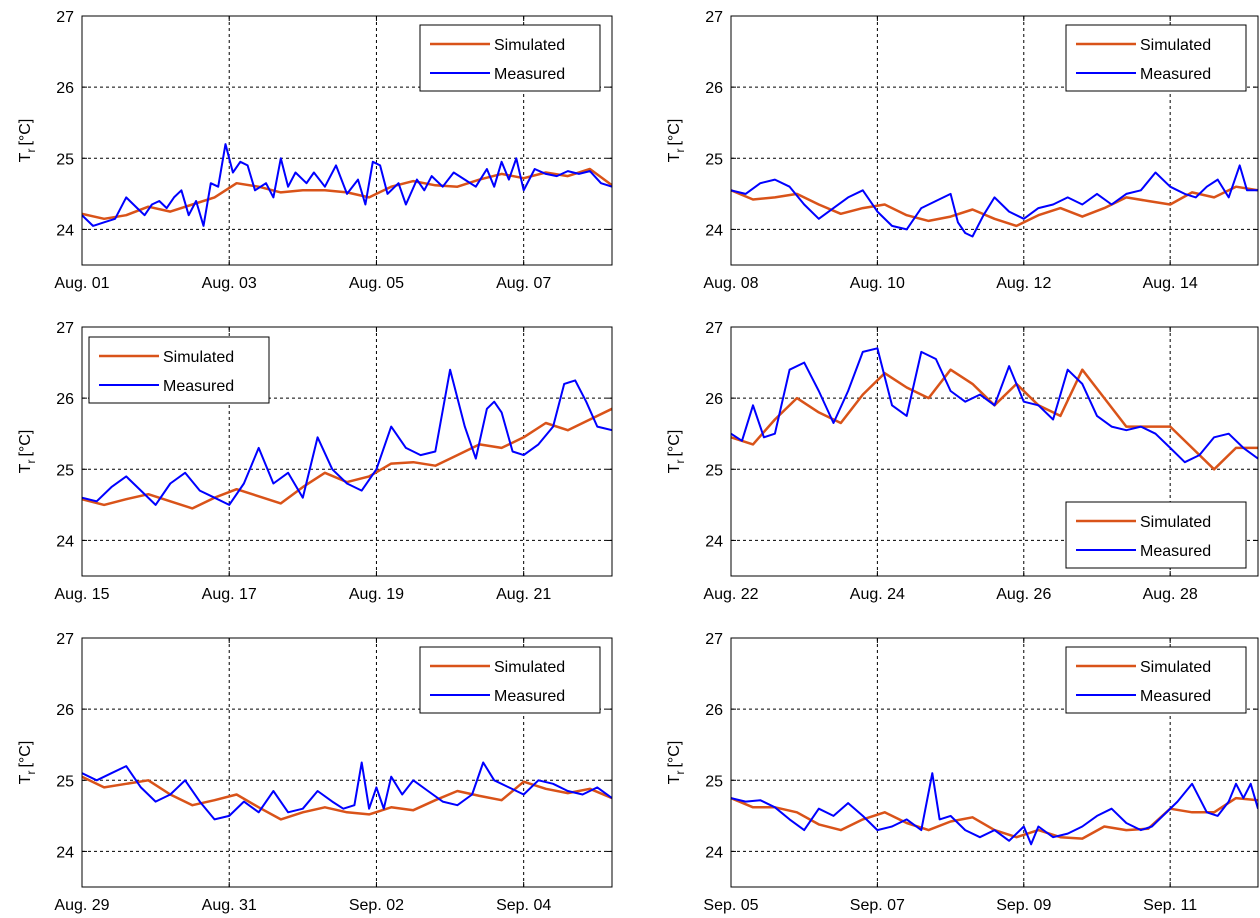  I want to click on x-tick-label: Aug. 21, so click(523, 594).